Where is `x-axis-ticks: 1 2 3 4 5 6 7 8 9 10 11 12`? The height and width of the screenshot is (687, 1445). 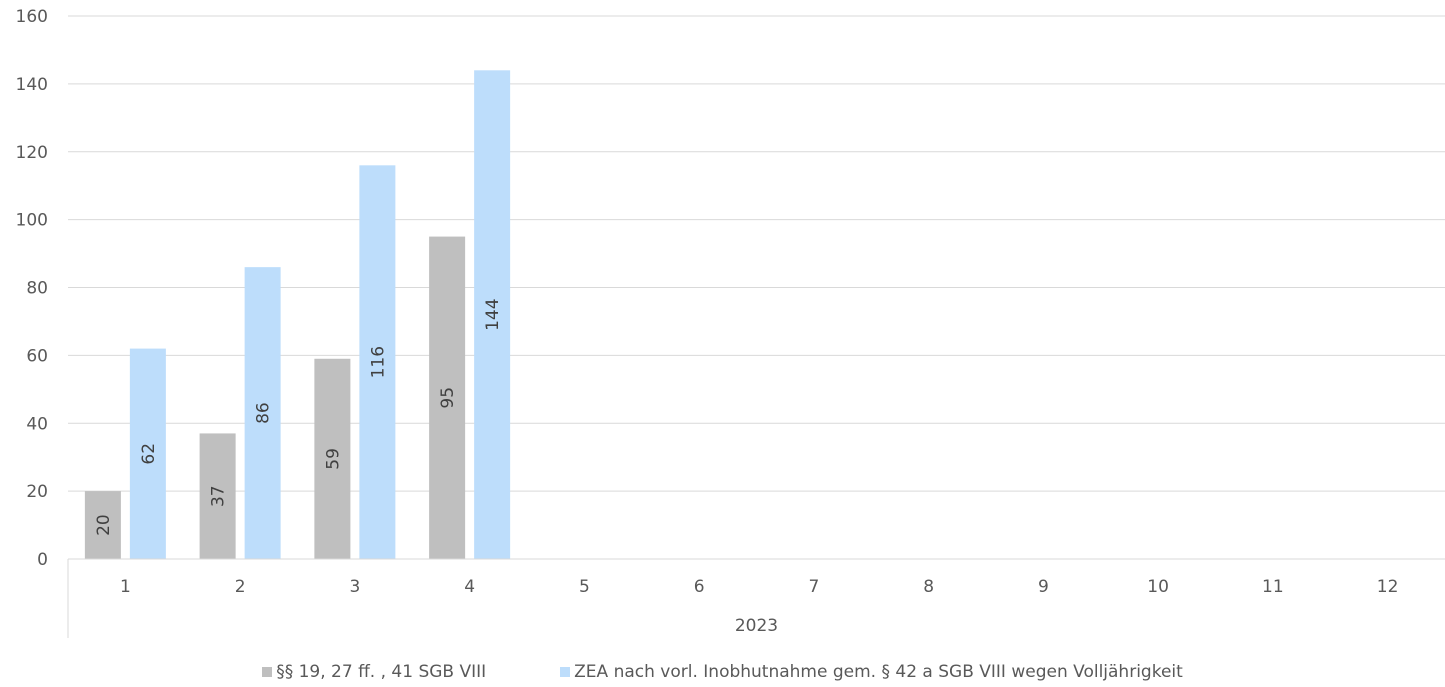 x-axis-ticks: 1 2 3 4 5 6 7 8 9 10 11 12 is located at coordinates (759, 587).